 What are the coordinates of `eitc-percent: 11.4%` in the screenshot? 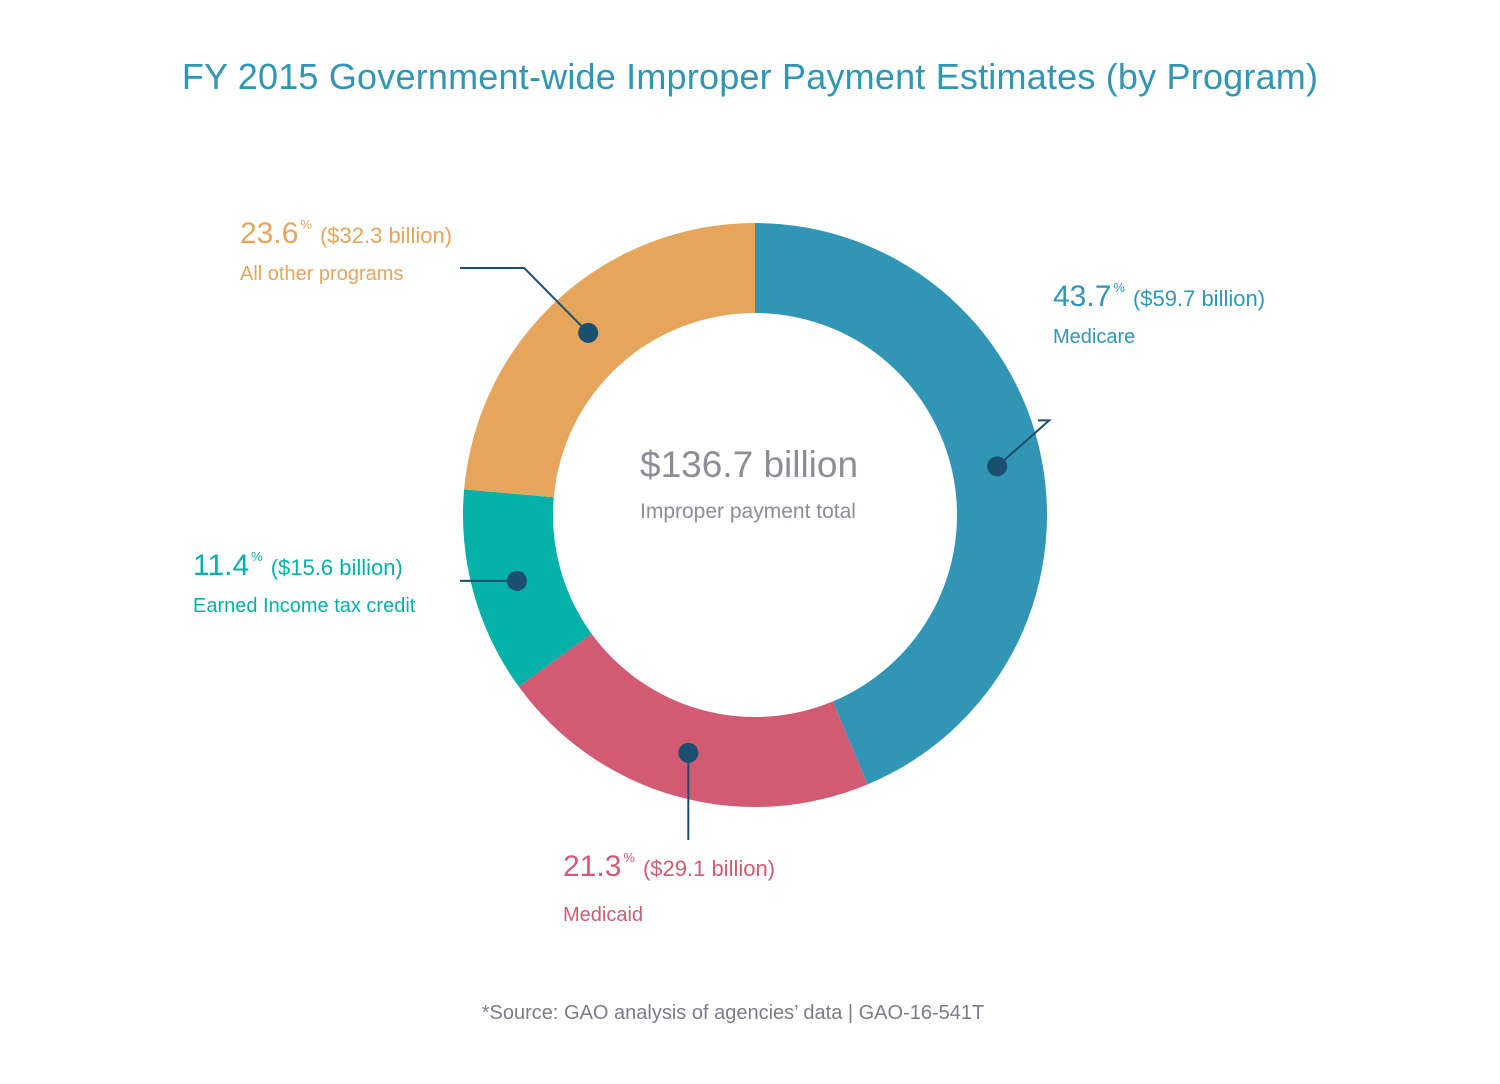 It's located at (228, 565).